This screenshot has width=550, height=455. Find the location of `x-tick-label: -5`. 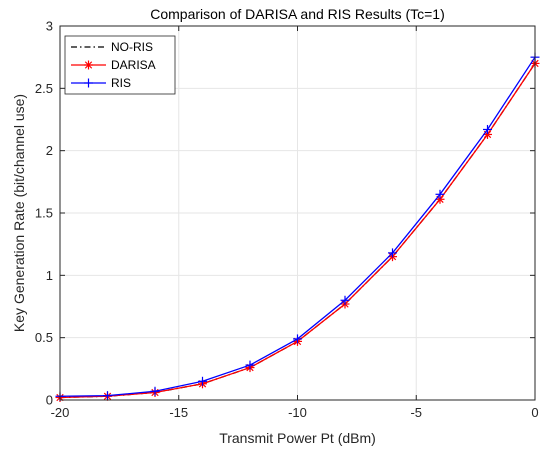

x-tick-label: -5 is located at coordinates (416, 412).